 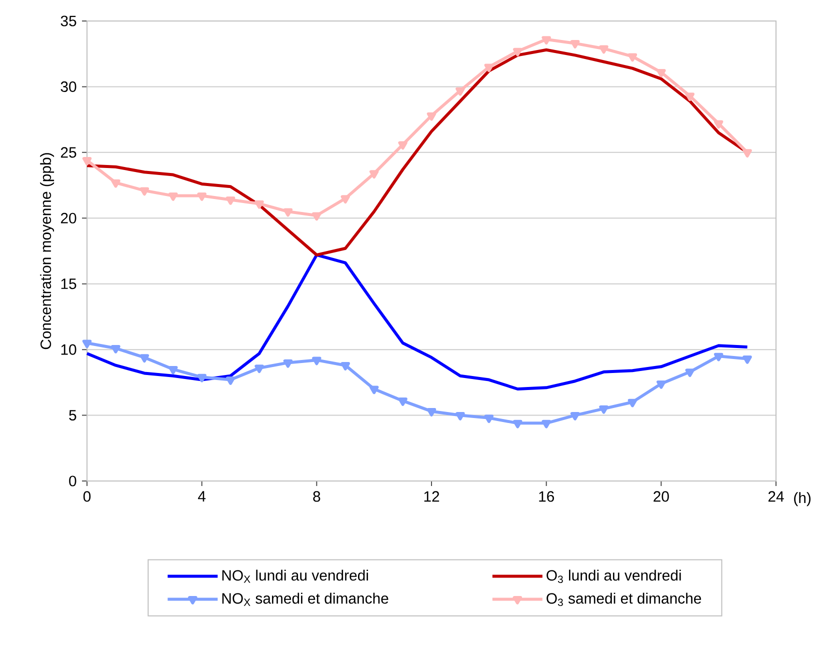 I want to click on y-tick-label: 25, so click(x=68, y=152).